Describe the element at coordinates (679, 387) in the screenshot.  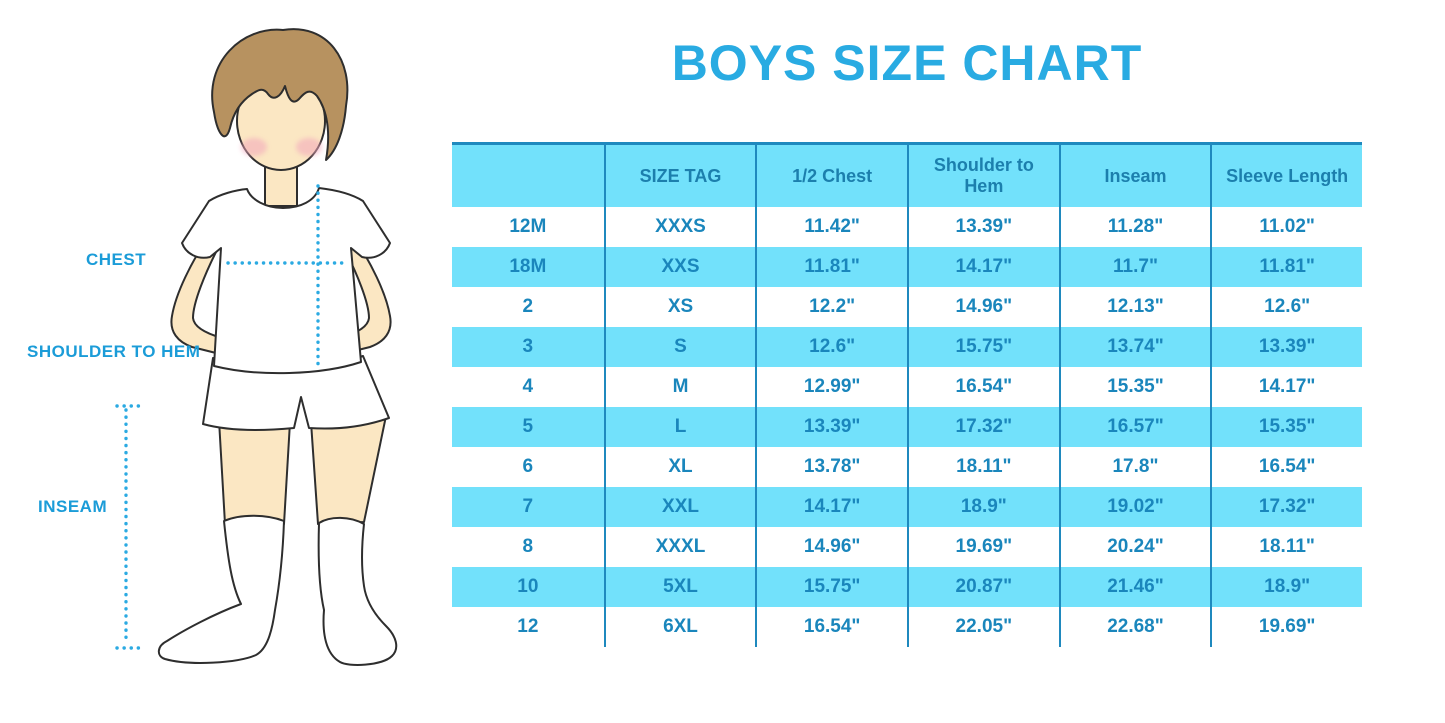
I see `measurement-cell: M` at that location.